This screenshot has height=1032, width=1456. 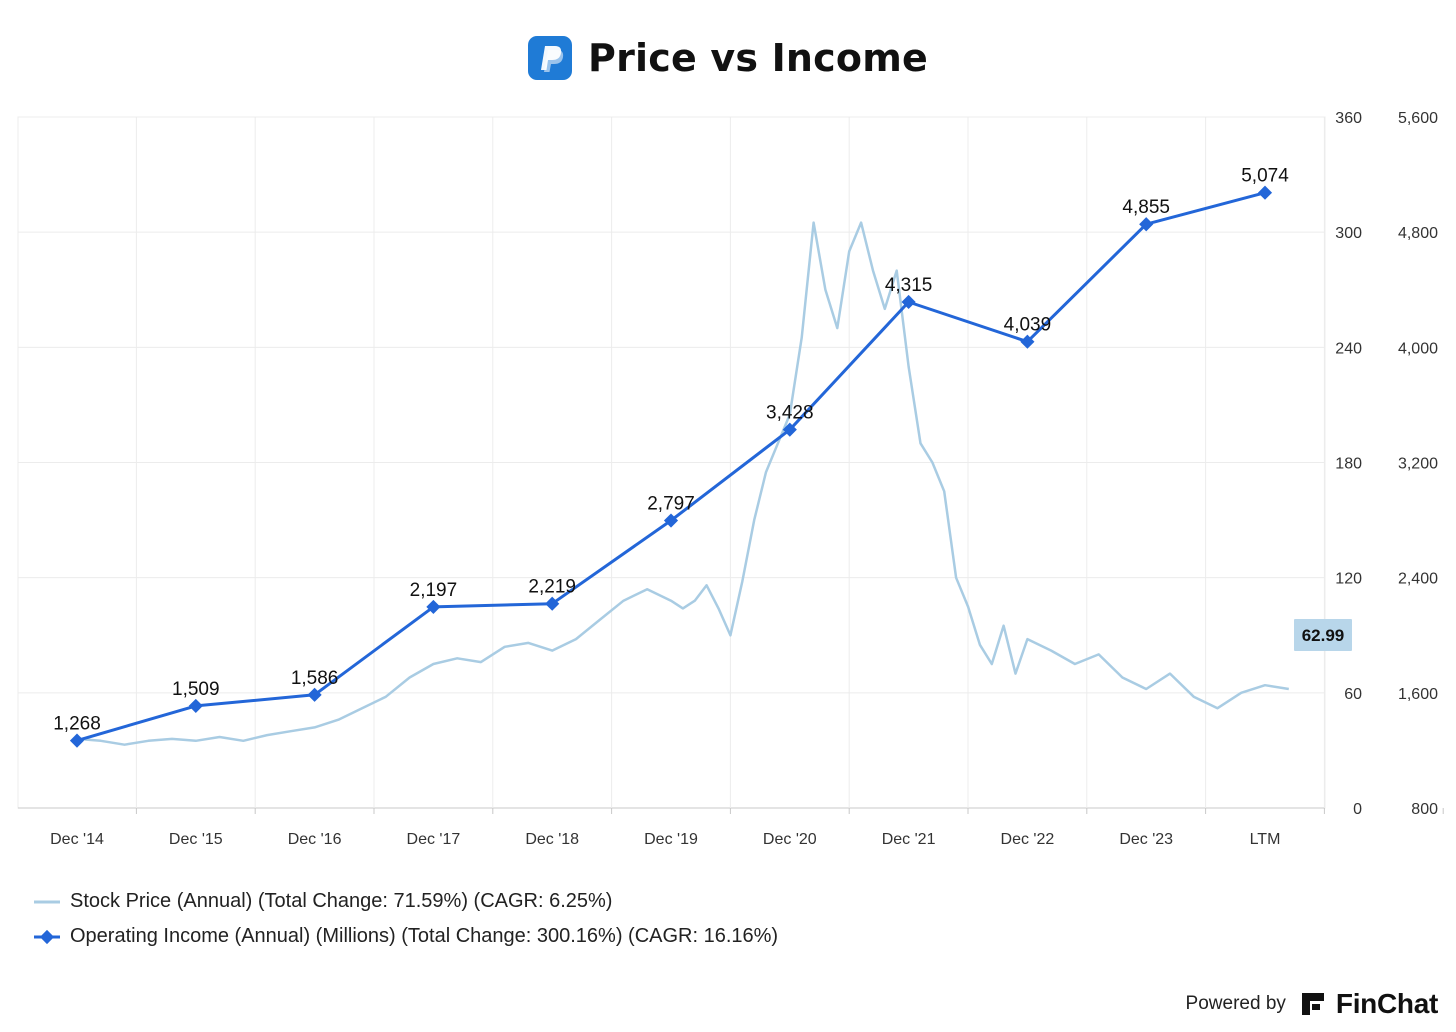 What do you see at coordinates (1418, 694) in the screenshot?
I see `income-axis-tick-label: 1,600` at bounding box center [1418, 694].